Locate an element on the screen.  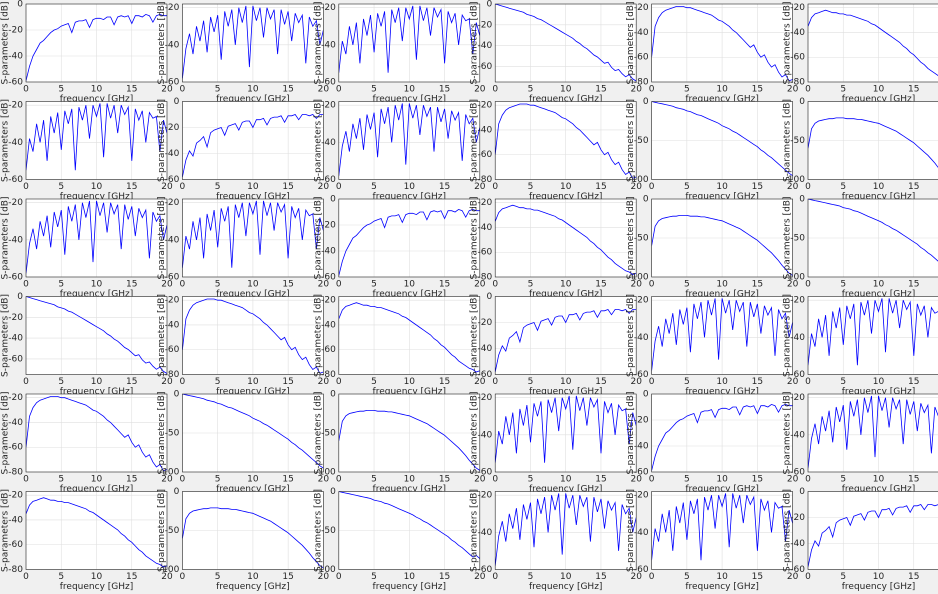
axes-background is located at coordinates (873, 335).